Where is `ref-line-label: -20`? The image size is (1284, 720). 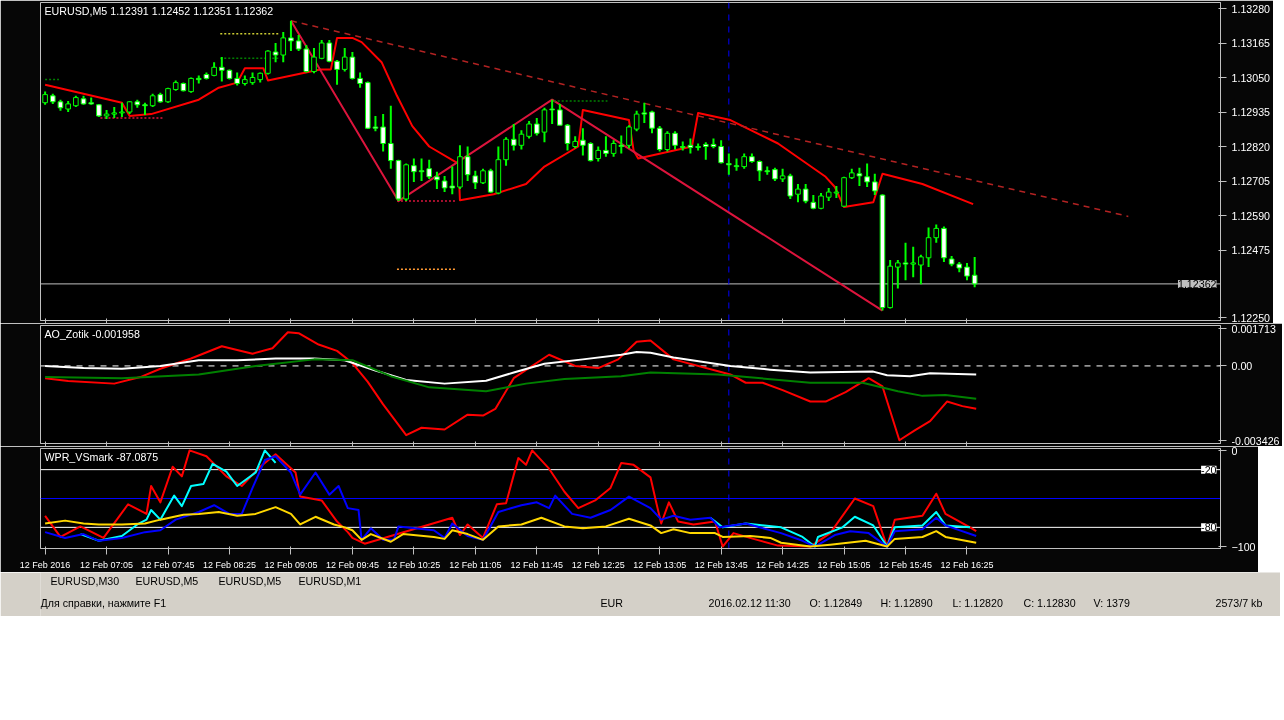
ref-line-label: -20 is located at coordinates (1209, 469).